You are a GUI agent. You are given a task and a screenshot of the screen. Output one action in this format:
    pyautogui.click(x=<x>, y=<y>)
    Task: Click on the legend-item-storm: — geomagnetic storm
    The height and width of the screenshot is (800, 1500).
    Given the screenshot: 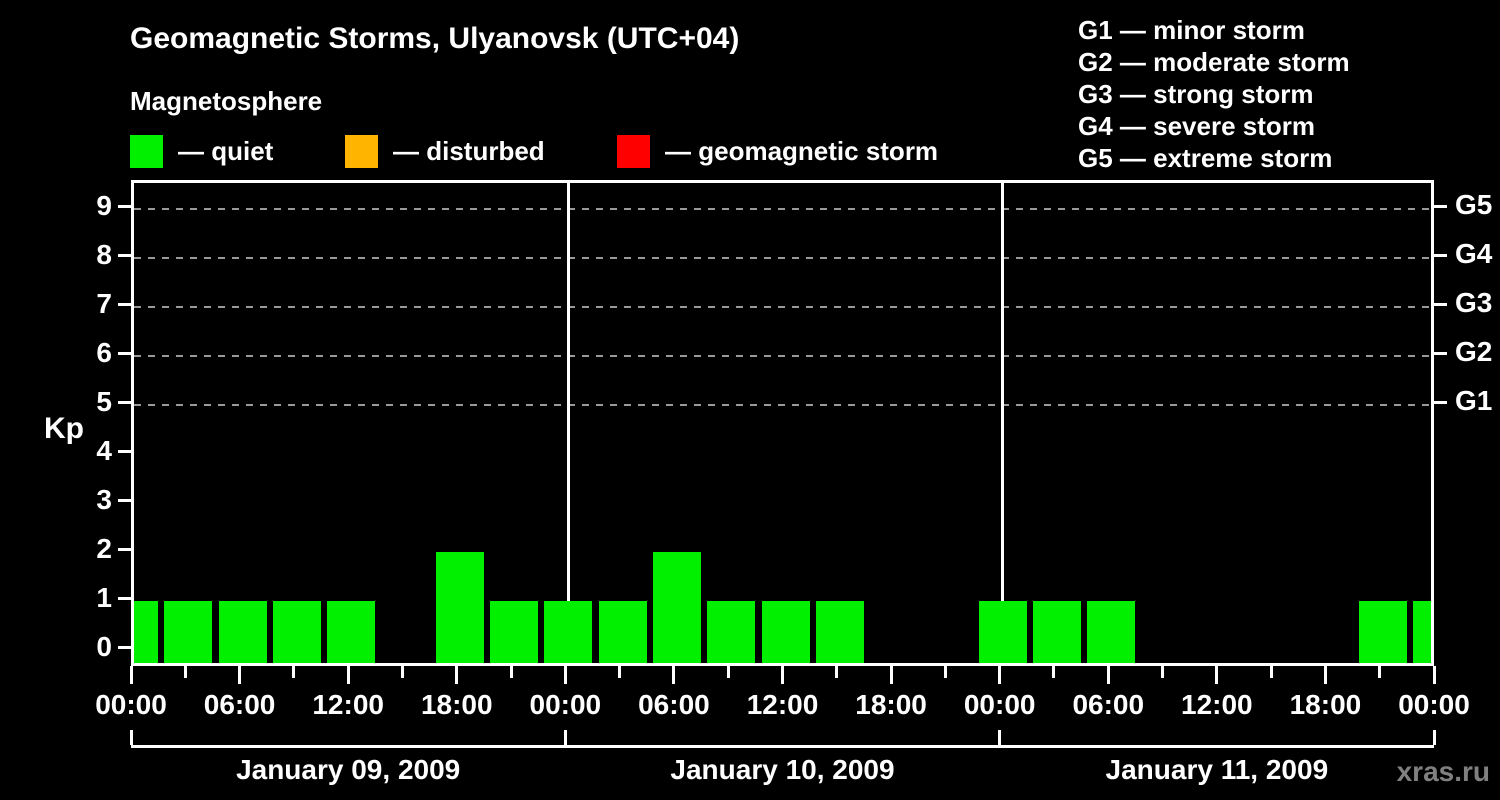 What is the action you would take?
    pyautogui.click(x=777, y=151)
    